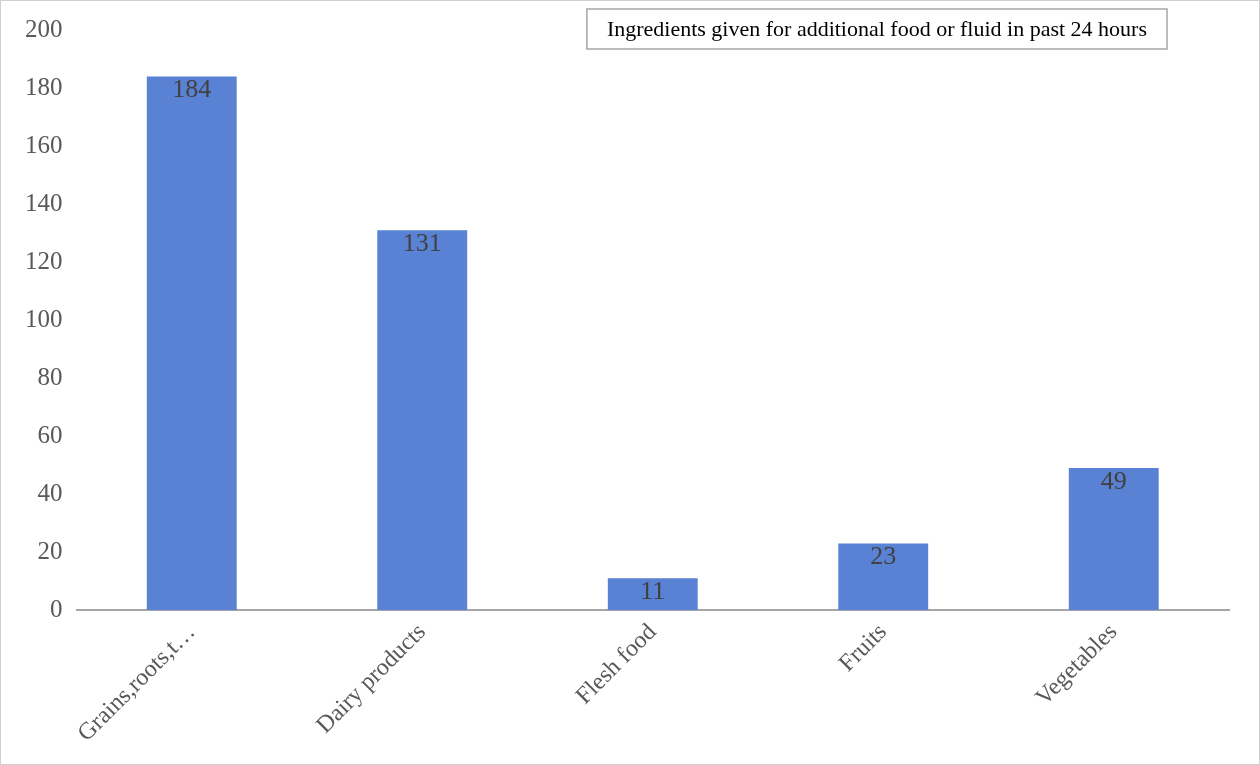  Describe the element at coordinates (50, 550) in the screenshot. I see `y-tick-label: 20` at that location.